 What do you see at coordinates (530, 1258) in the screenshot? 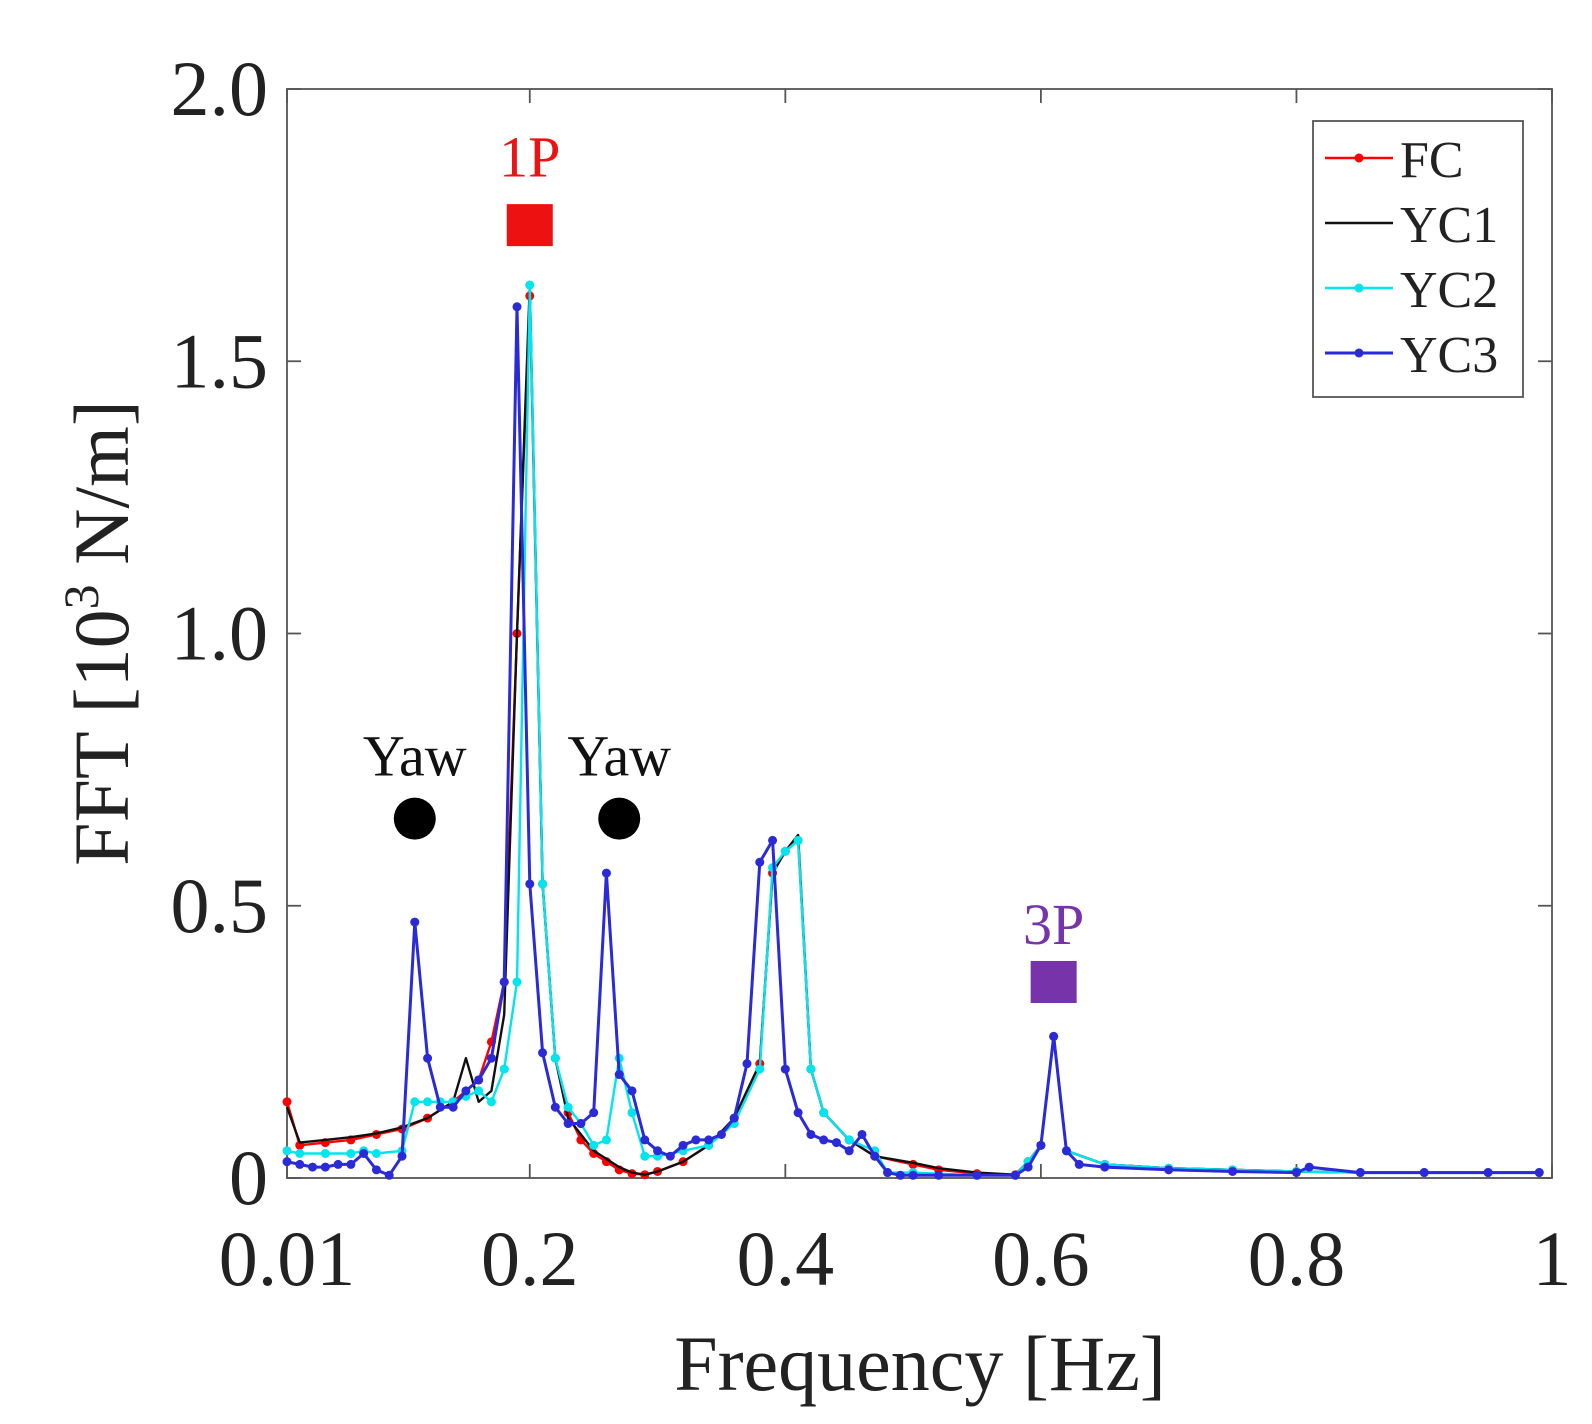
I see `x-tick-label: 0.2` at bounding box center [530, 1258].